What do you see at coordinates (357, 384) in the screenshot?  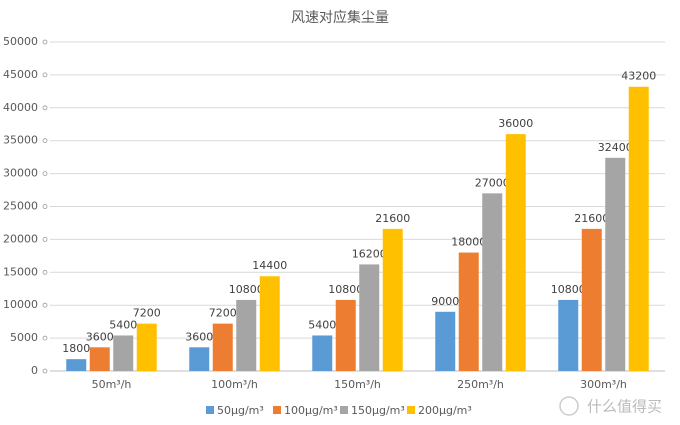 I see `x-tick-label: 150m³/h` at bounding box center [357, 384].